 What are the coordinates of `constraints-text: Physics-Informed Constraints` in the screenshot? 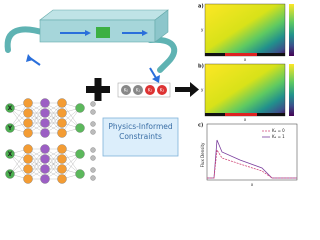 It's located at (140, 131).